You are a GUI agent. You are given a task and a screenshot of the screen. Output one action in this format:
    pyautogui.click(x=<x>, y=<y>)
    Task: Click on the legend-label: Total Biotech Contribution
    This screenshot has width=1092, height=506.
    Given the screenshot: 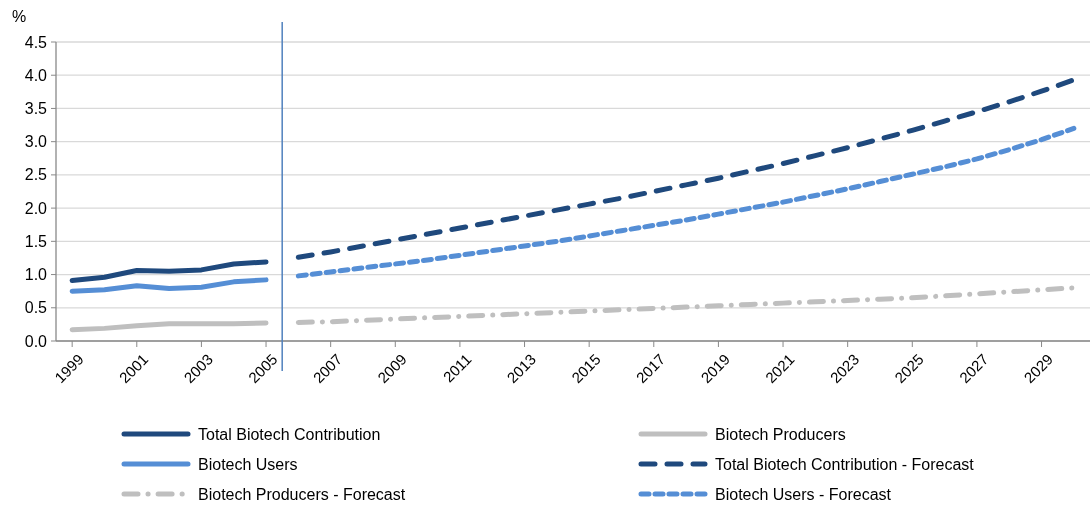 What is the action you would take?
    pyautogui.click(x=289, y=434)
    